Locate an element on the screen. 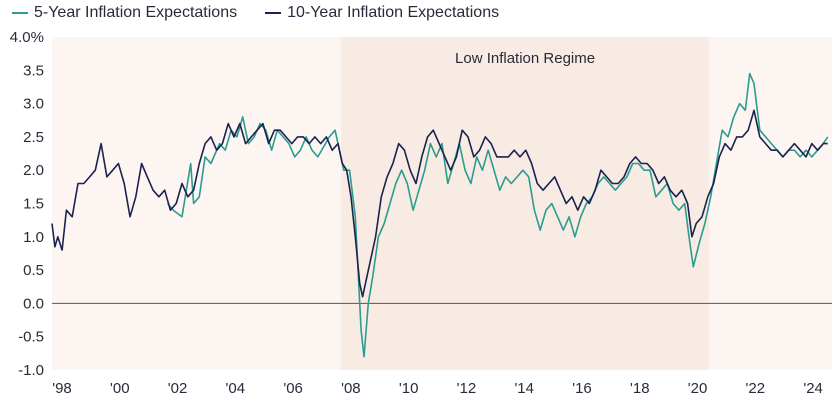 The width and height of the screenshot is (837, 405). y-tick-label: 4.0% is located at coordinates (27, 37).